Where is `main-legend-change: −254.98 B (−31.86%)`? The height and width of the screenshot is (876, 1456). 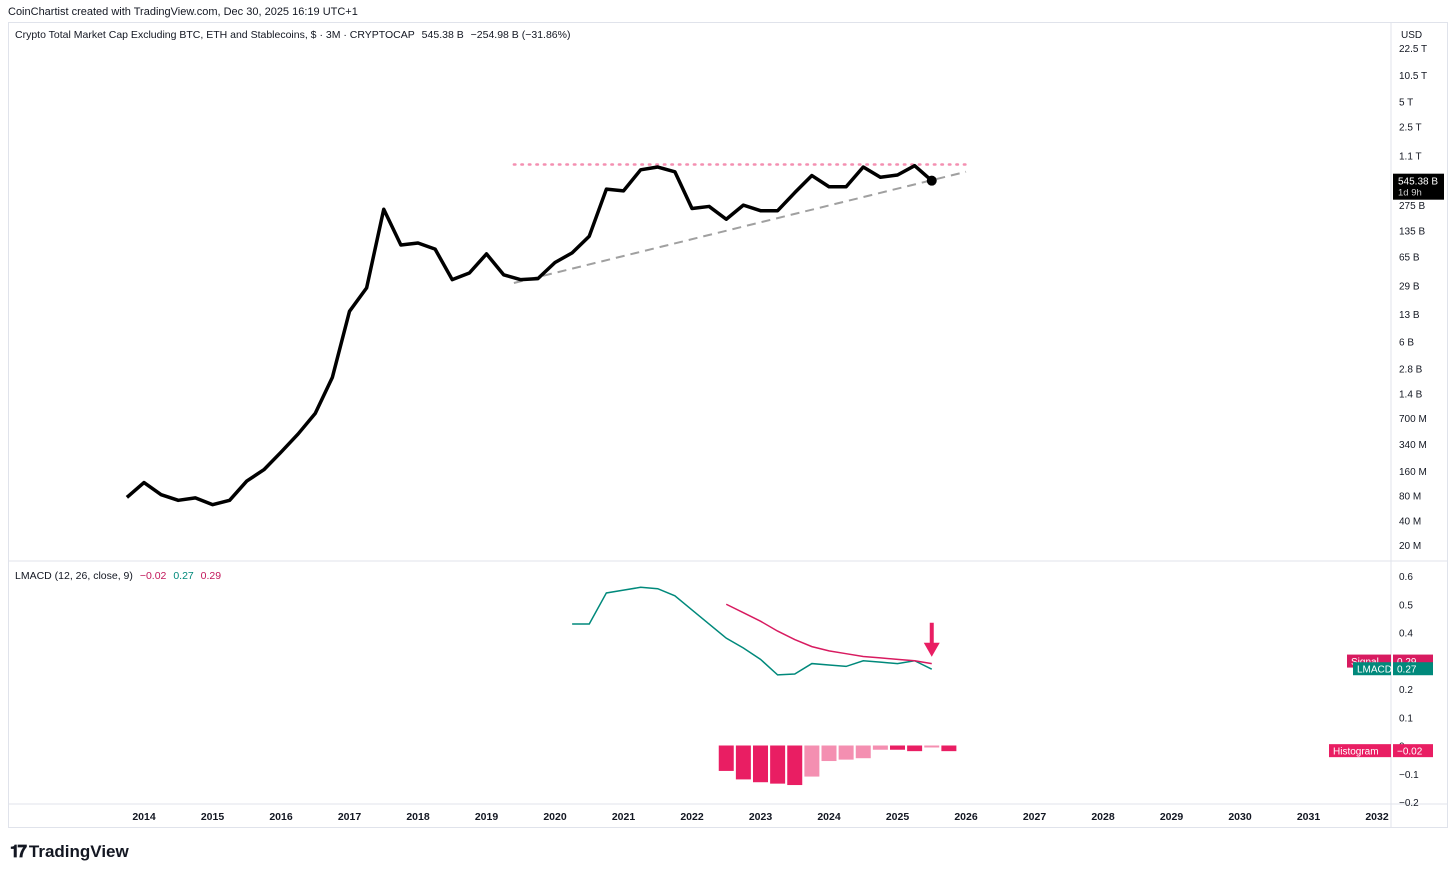 main-legend-change: −254.98 B (−31.86%) is located at coordinates (520, 35).